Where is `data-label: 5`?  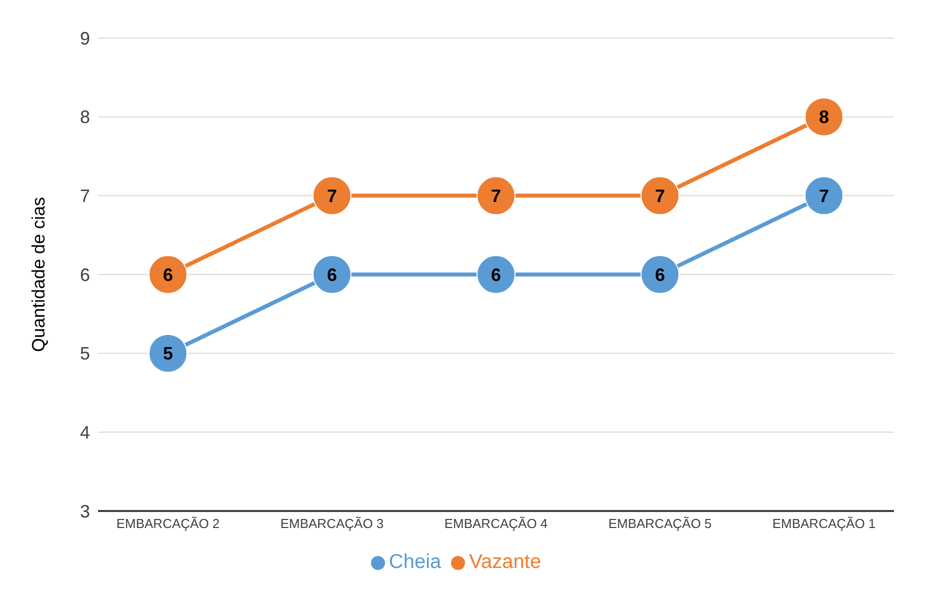
data-label: 5 is located at coordinates (168, 354).